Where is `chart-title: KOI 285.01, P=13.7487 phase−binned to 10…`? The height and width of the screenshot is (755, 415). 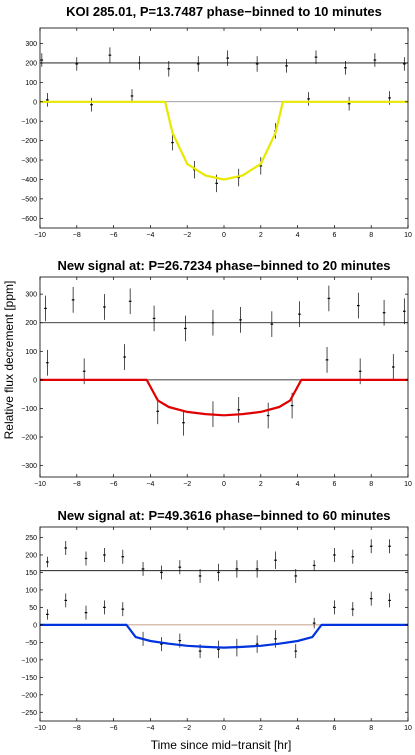 chart-title: KOI 285.01, P=13.7487 phase−binned to 10… is located at coordinates (224, 11).